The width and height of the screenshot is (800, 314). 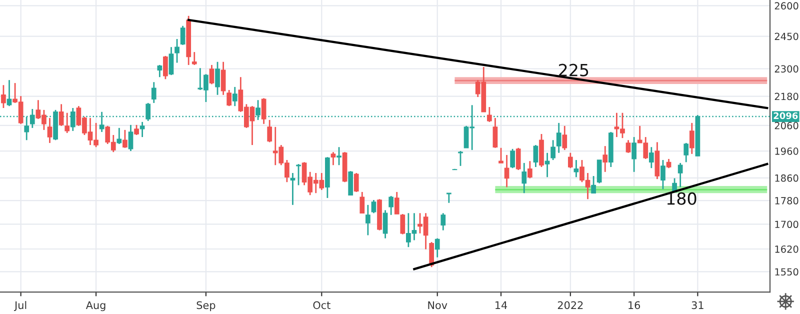 I want to click on y-tick-label: 1780, so click(x=786, y=200).